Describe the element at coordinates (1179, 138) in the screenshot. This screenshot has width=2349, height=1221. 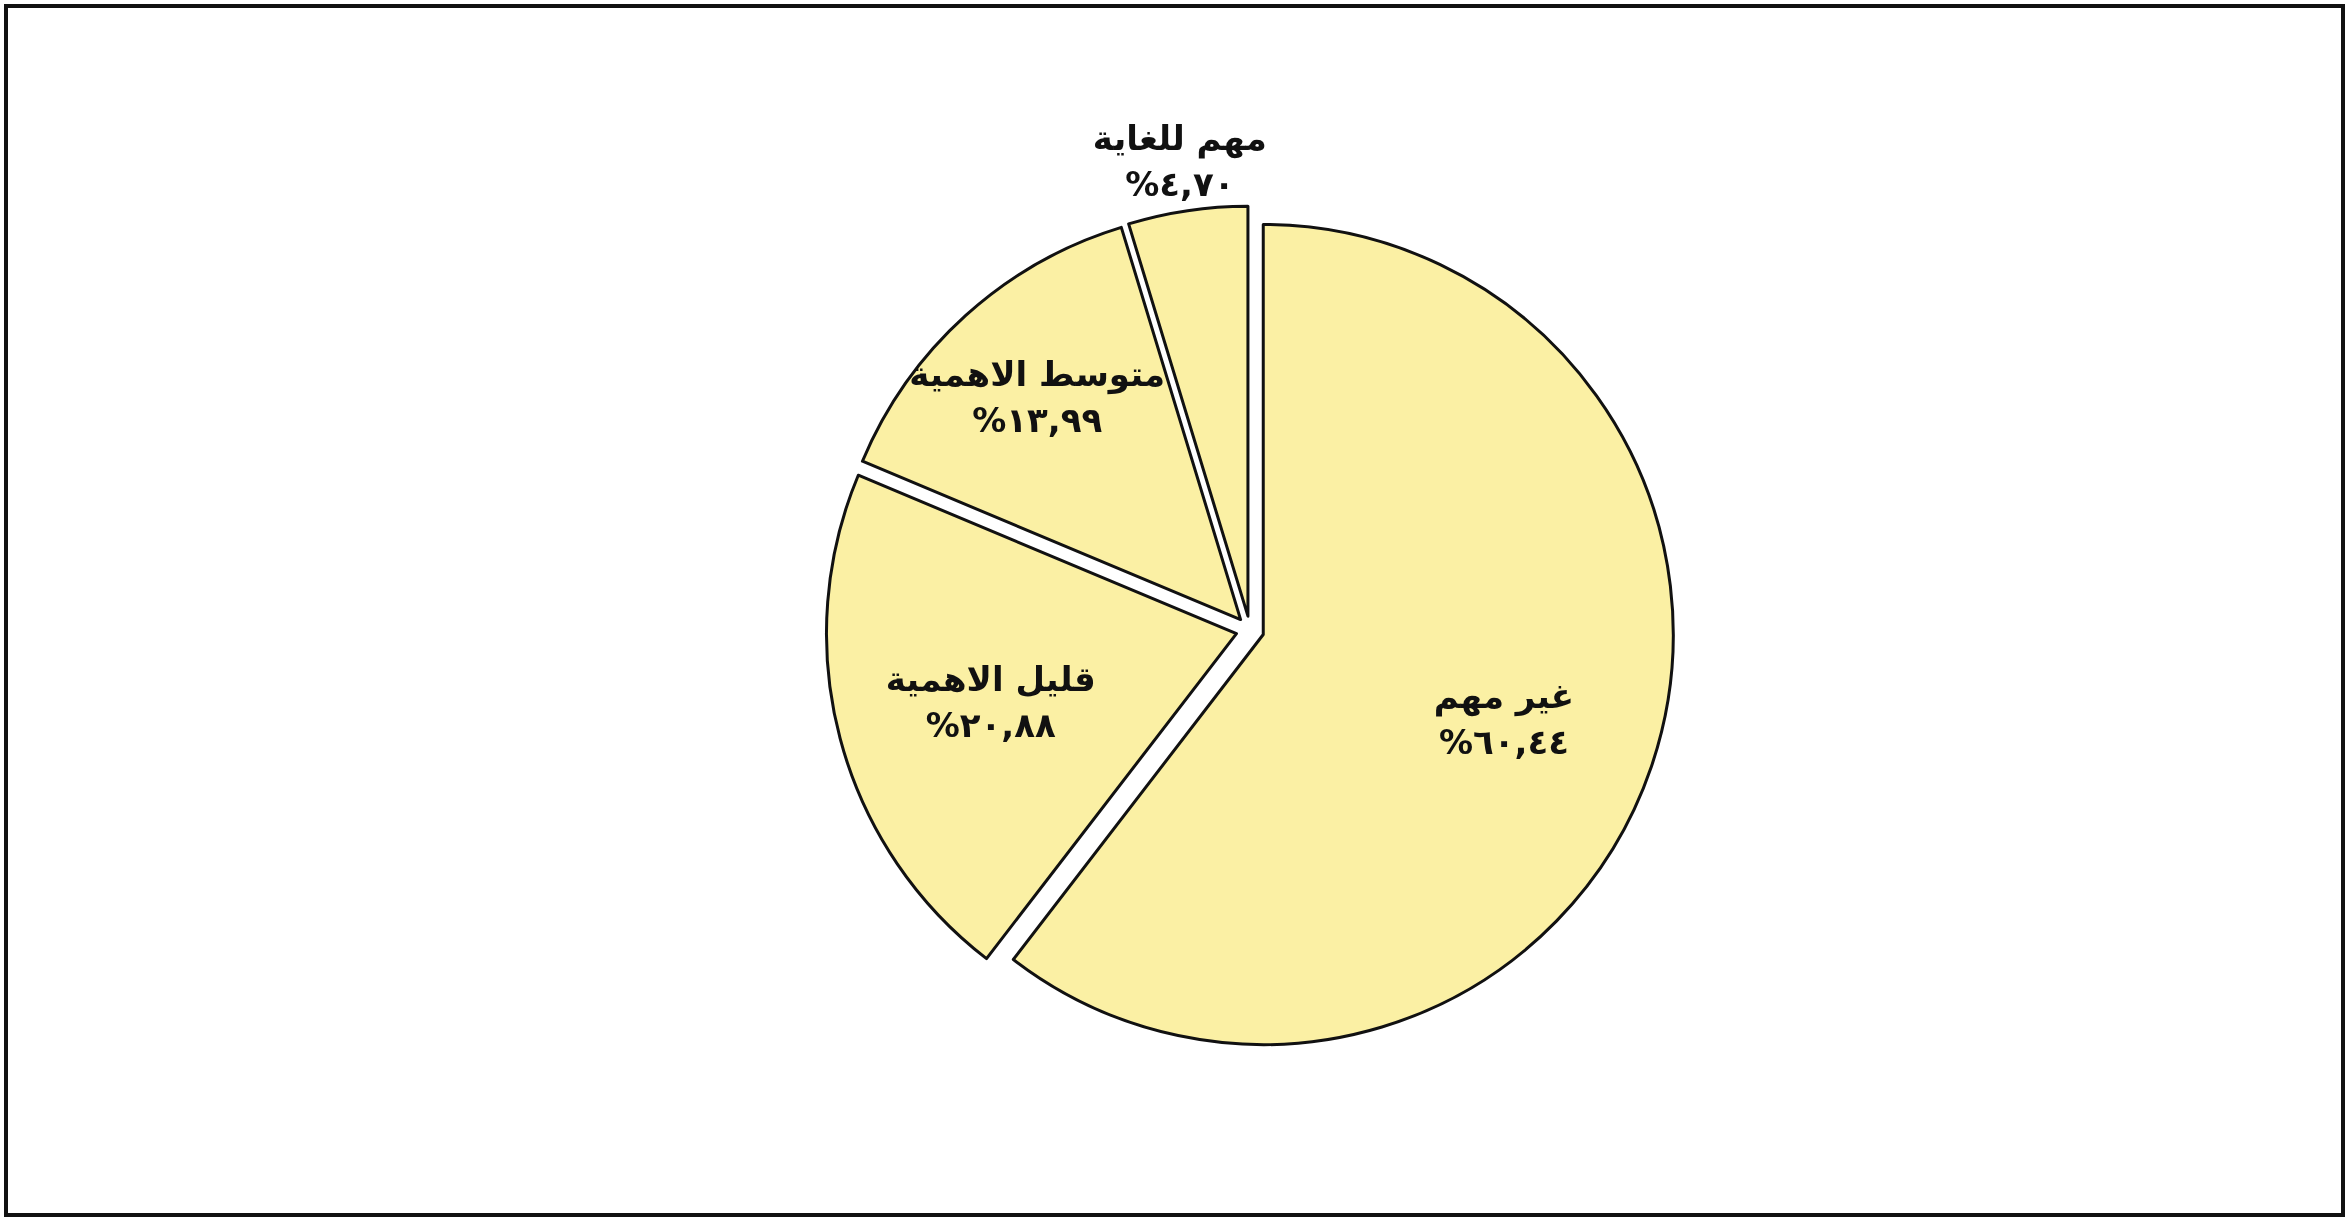
I see `slice-label: مهم للغاية` at that location.